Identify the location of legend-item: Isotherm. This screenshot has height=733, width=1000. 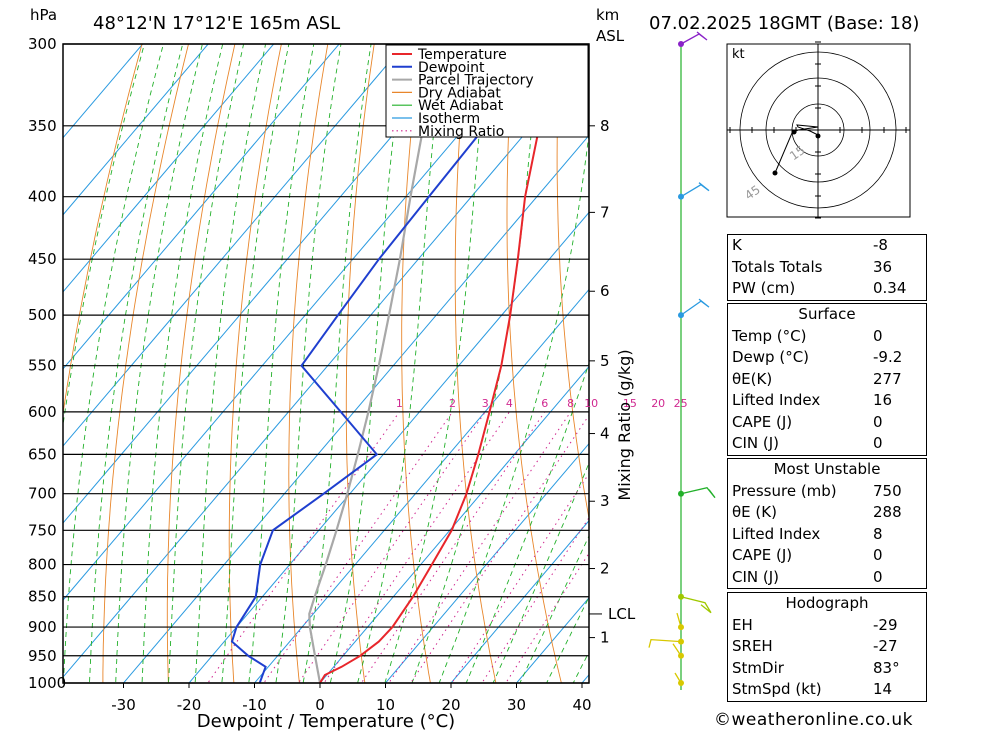
(449, 119).